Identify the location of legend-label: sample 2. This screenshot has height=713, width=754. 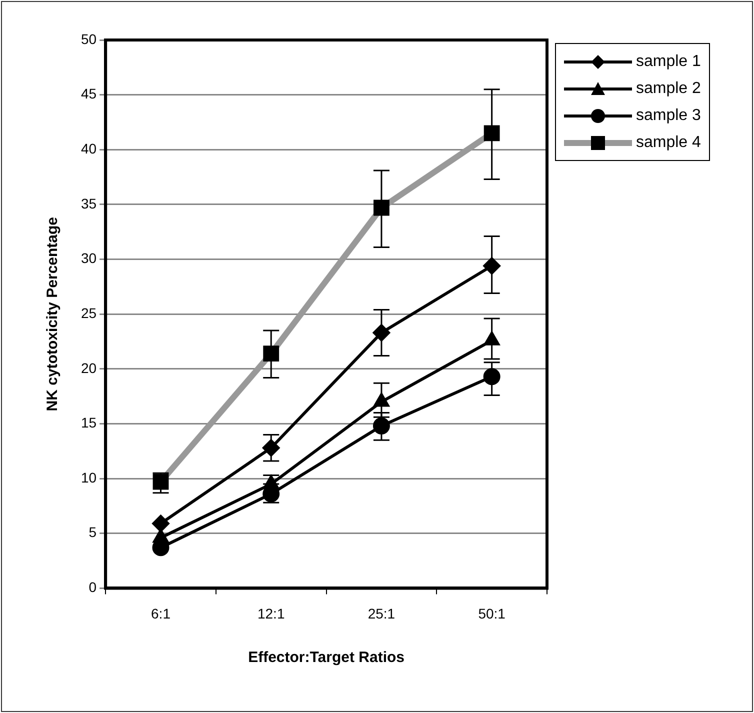
(668, 89).